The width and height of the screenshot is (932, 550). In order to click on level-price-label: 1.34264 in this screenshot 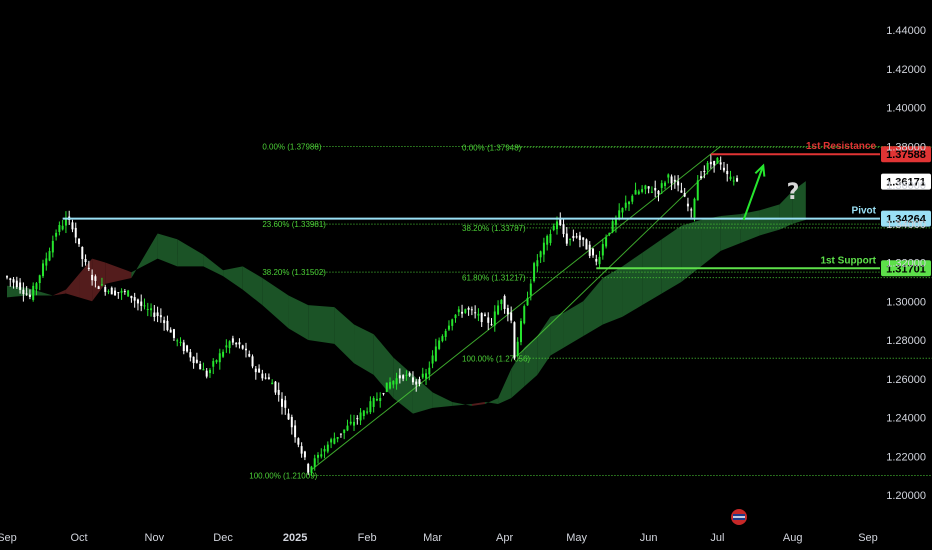, I will do `click(906, 220)`.